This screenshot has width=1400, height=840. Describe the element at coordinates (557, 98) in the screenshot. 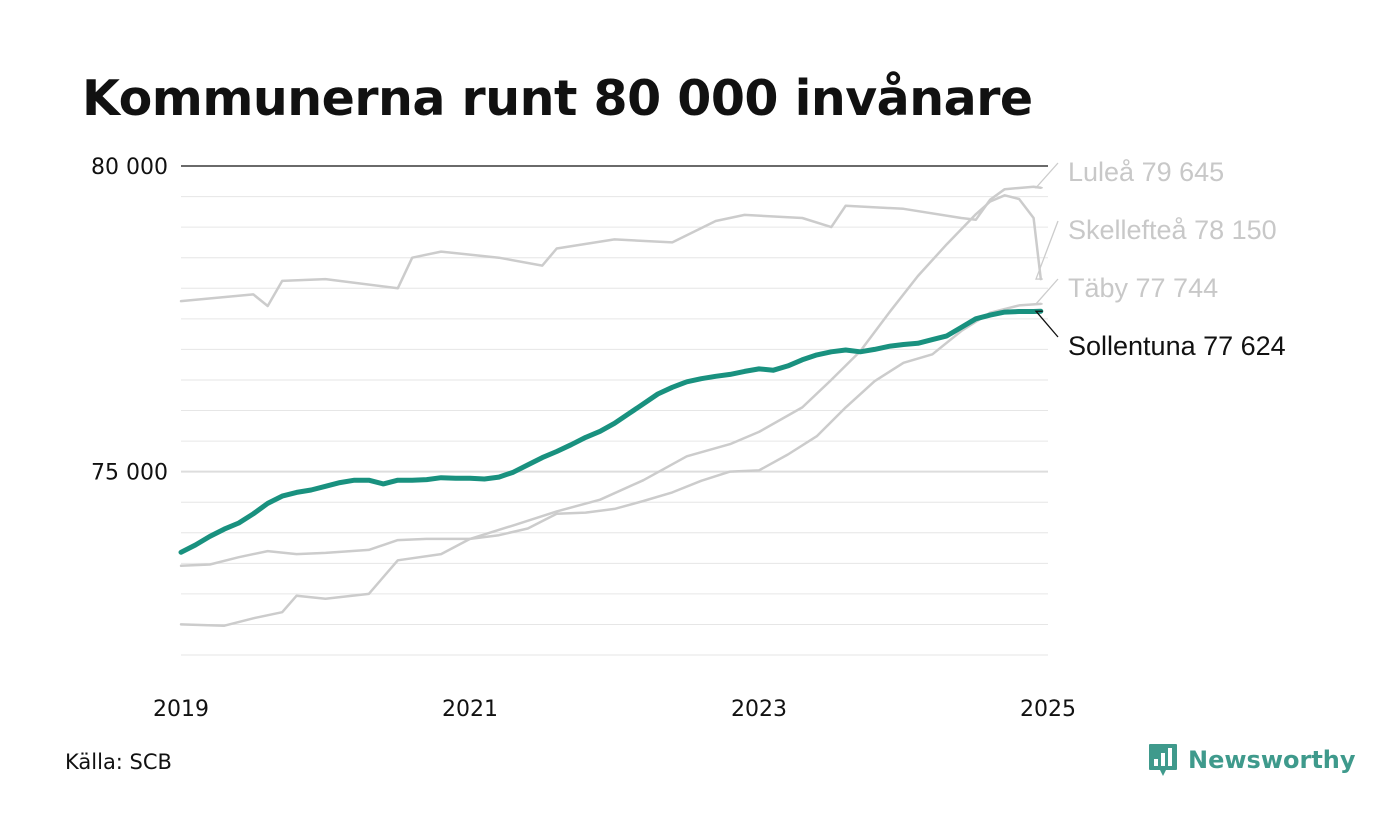

I see `chart-title: Kommunerna runt 80 000 invånare` at that location.